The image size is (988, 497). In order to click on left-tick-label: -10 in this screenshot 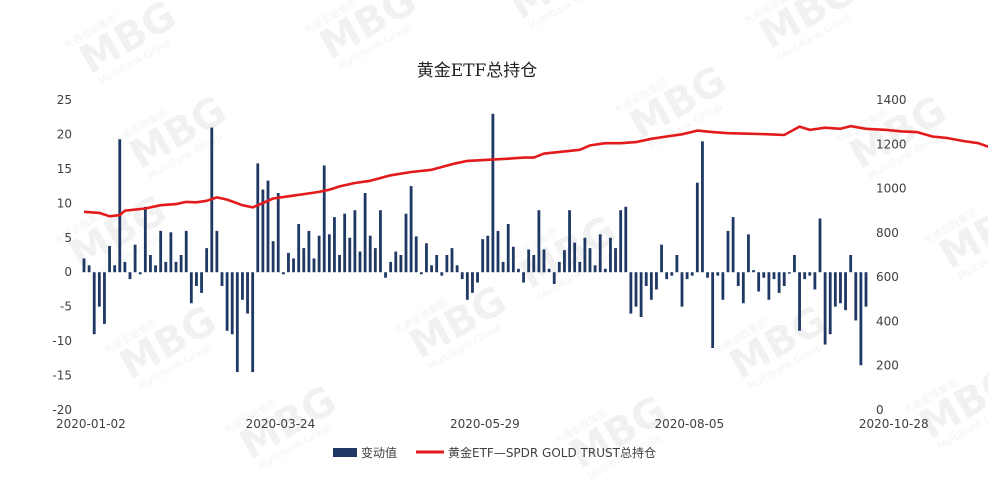, I will do `click(62, 341)`.